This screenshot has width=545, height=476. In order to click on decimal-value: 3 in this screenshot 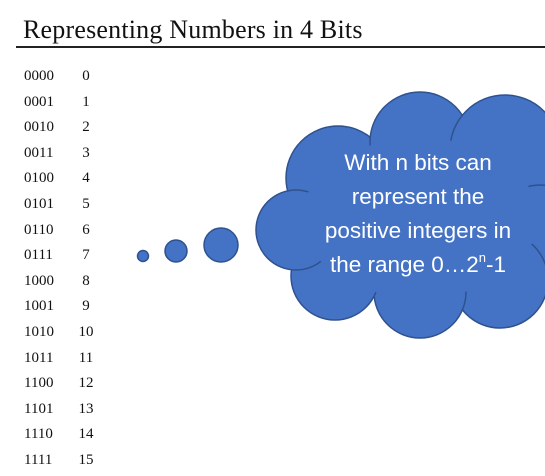, I will do `click(86, 152)`.